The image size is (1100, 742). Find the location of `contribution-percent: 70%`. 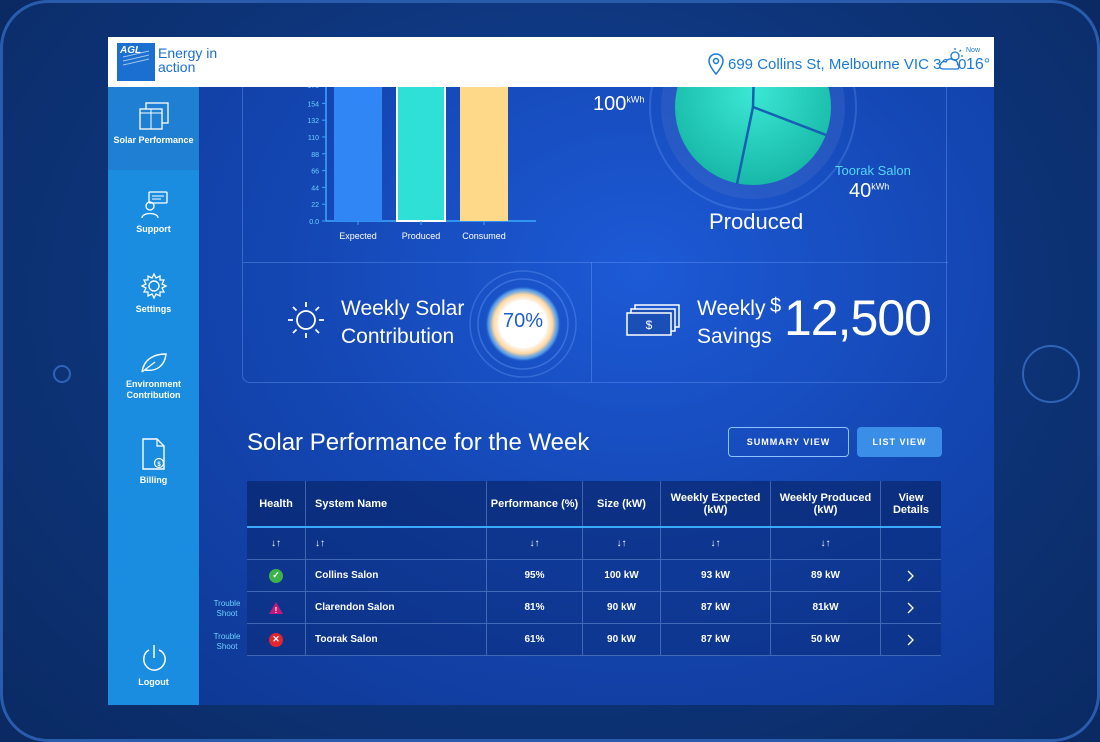

contribution-percent: 70% is located at coordinates (523, 321).